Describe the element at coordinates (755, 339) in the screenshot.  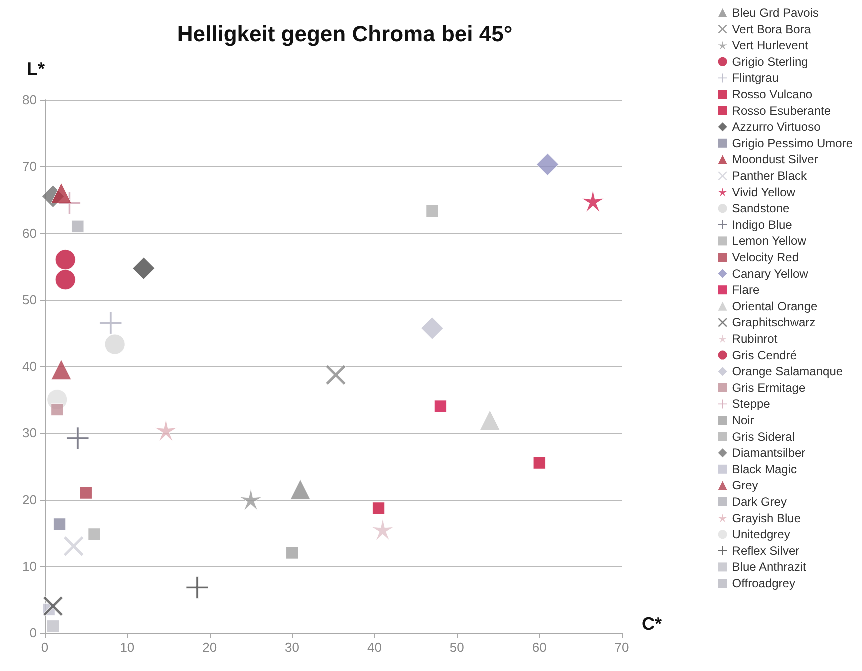
I see `legend-label: Rubinrot` at that location.